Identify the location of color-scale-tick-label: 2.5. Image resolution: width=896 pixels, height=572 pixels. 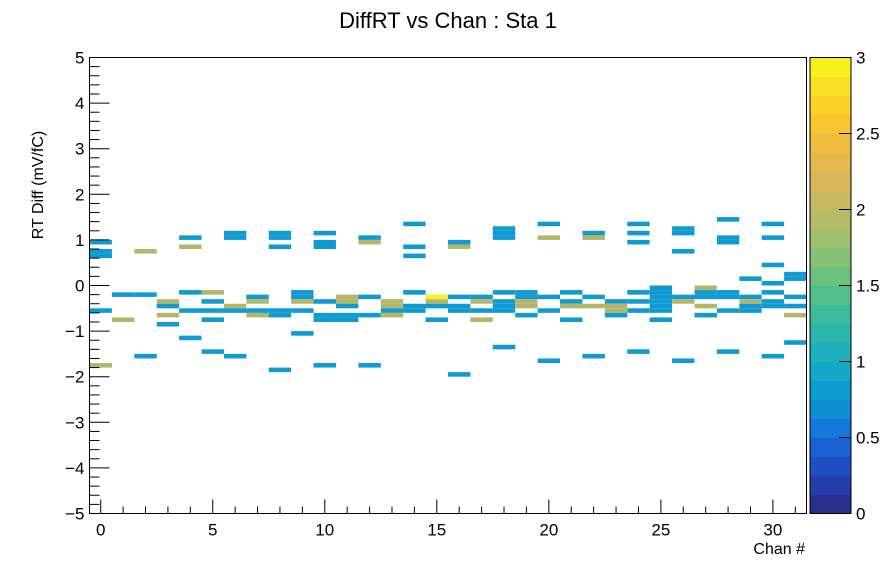
(868, 134).